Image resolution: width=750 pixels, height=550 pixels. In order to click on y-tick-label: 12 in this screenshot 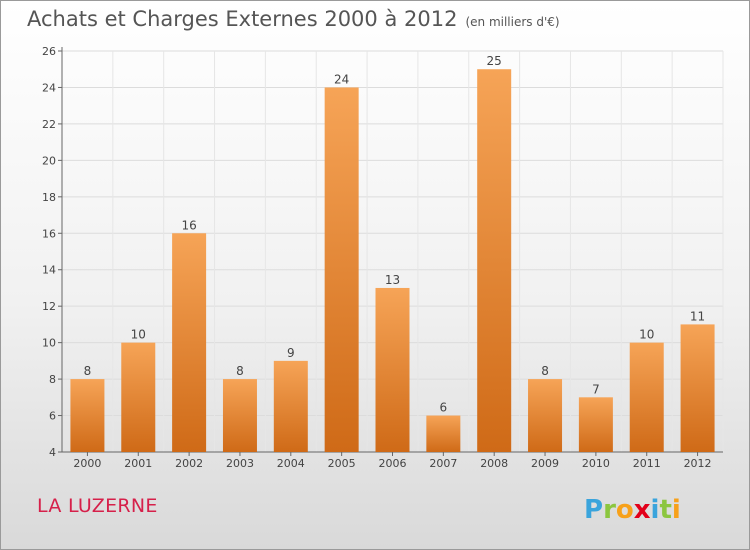, I will do `click(49, 306)`.